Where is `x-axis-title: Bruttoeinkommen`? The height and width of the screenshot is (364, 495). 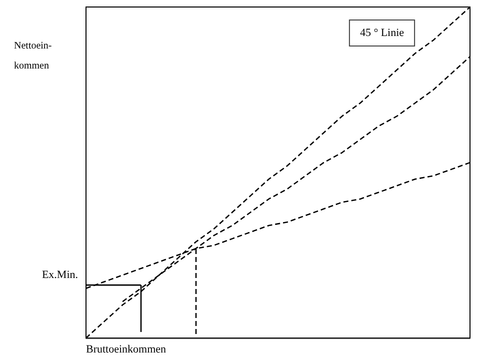 x-axis-title: Bruttoeinkommen is located at coordinates (126, 350).